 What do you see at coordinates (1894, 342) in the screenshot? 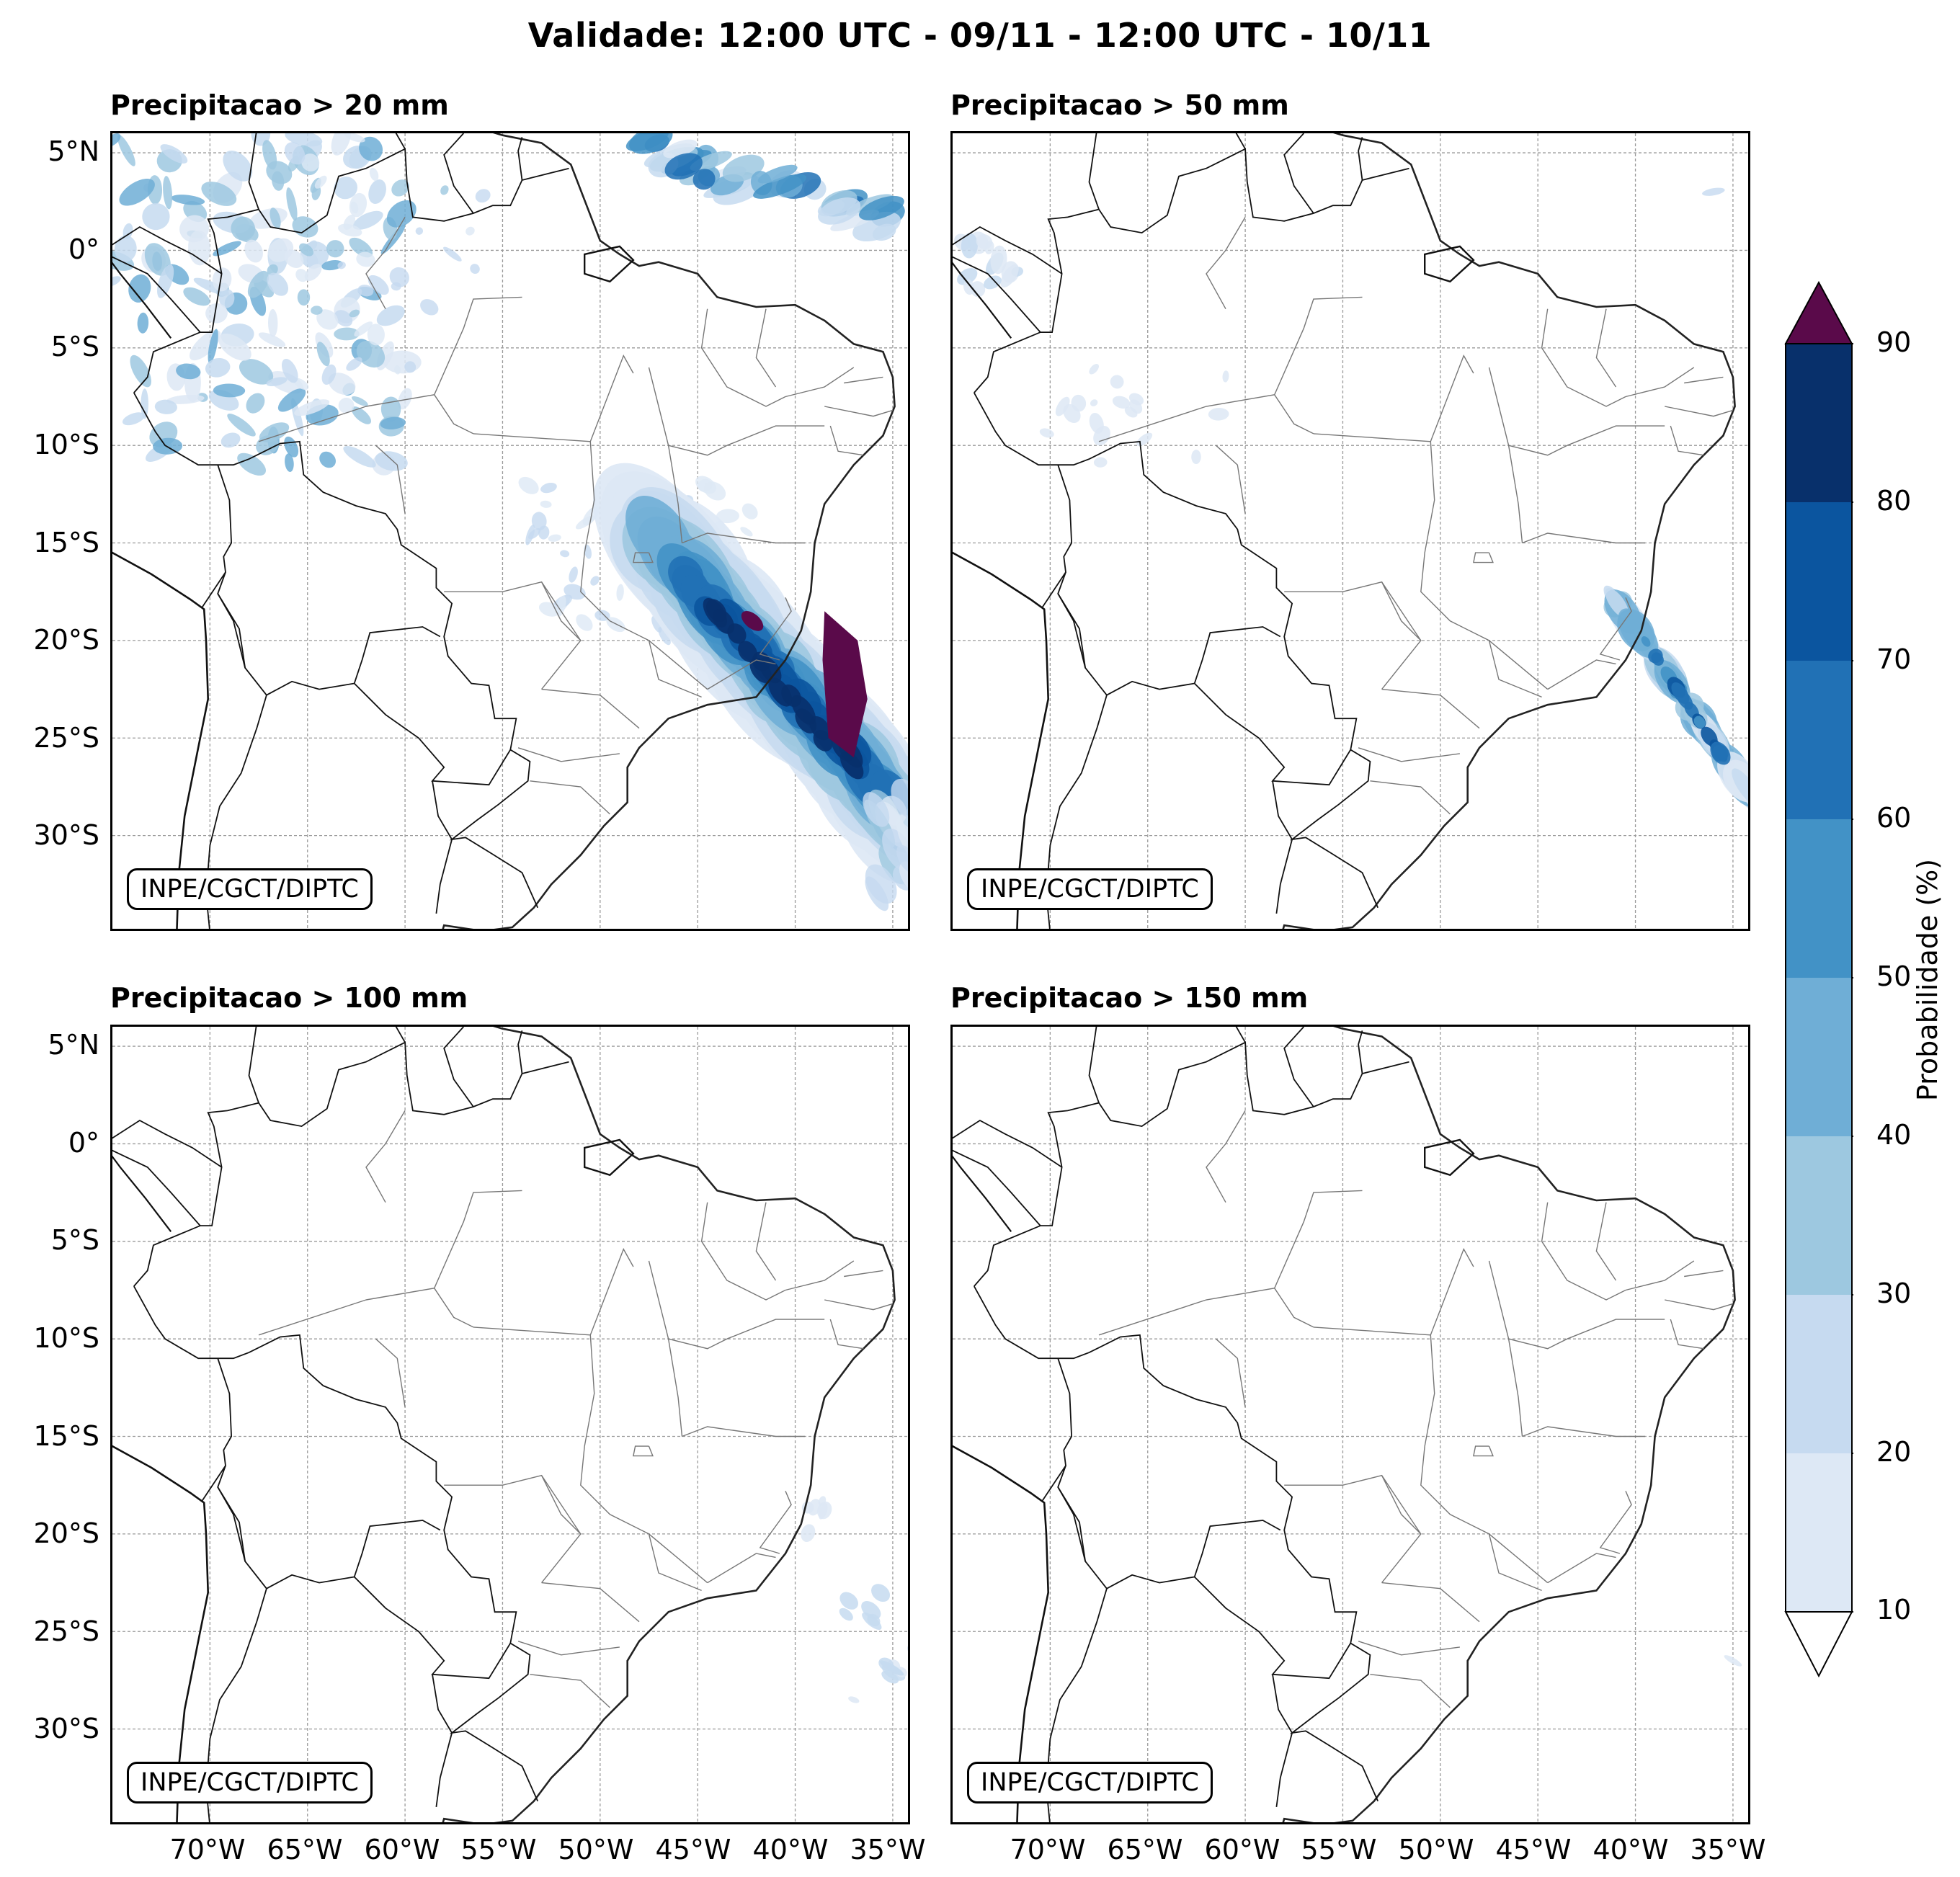
I see `colorbar-tick: 90` at bounding box center [1894, 342].